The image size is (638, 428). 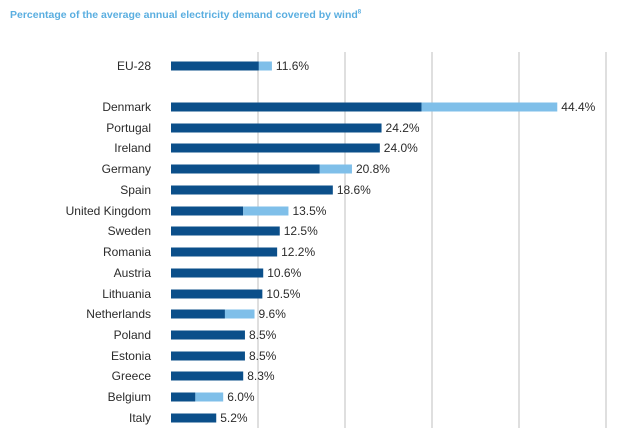 I want to click on category-label: Poland, so click(x=132, y=335).